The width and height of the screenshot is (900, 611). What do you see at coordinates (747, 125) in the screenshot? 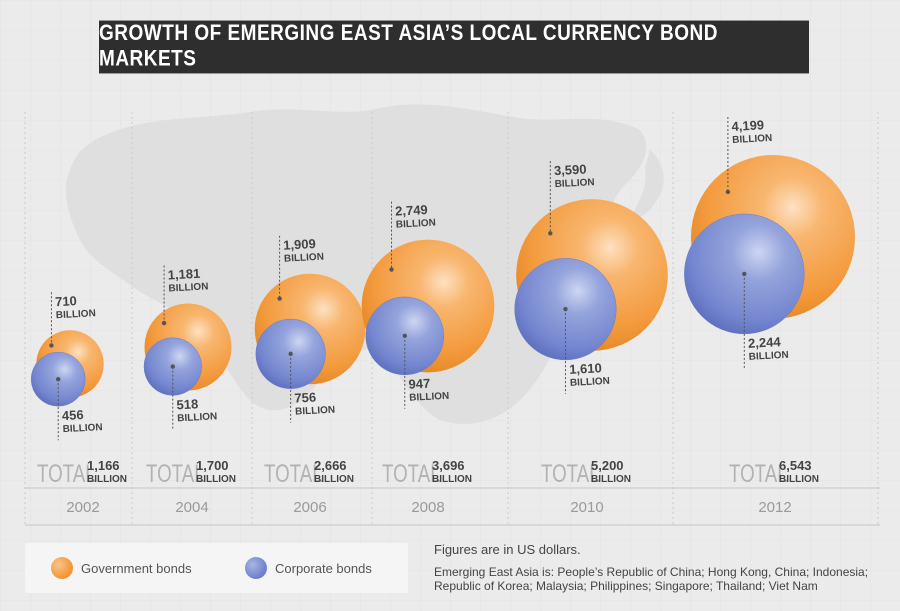
I see `government-value-label: 4,199` at bounding box center [747, 125].